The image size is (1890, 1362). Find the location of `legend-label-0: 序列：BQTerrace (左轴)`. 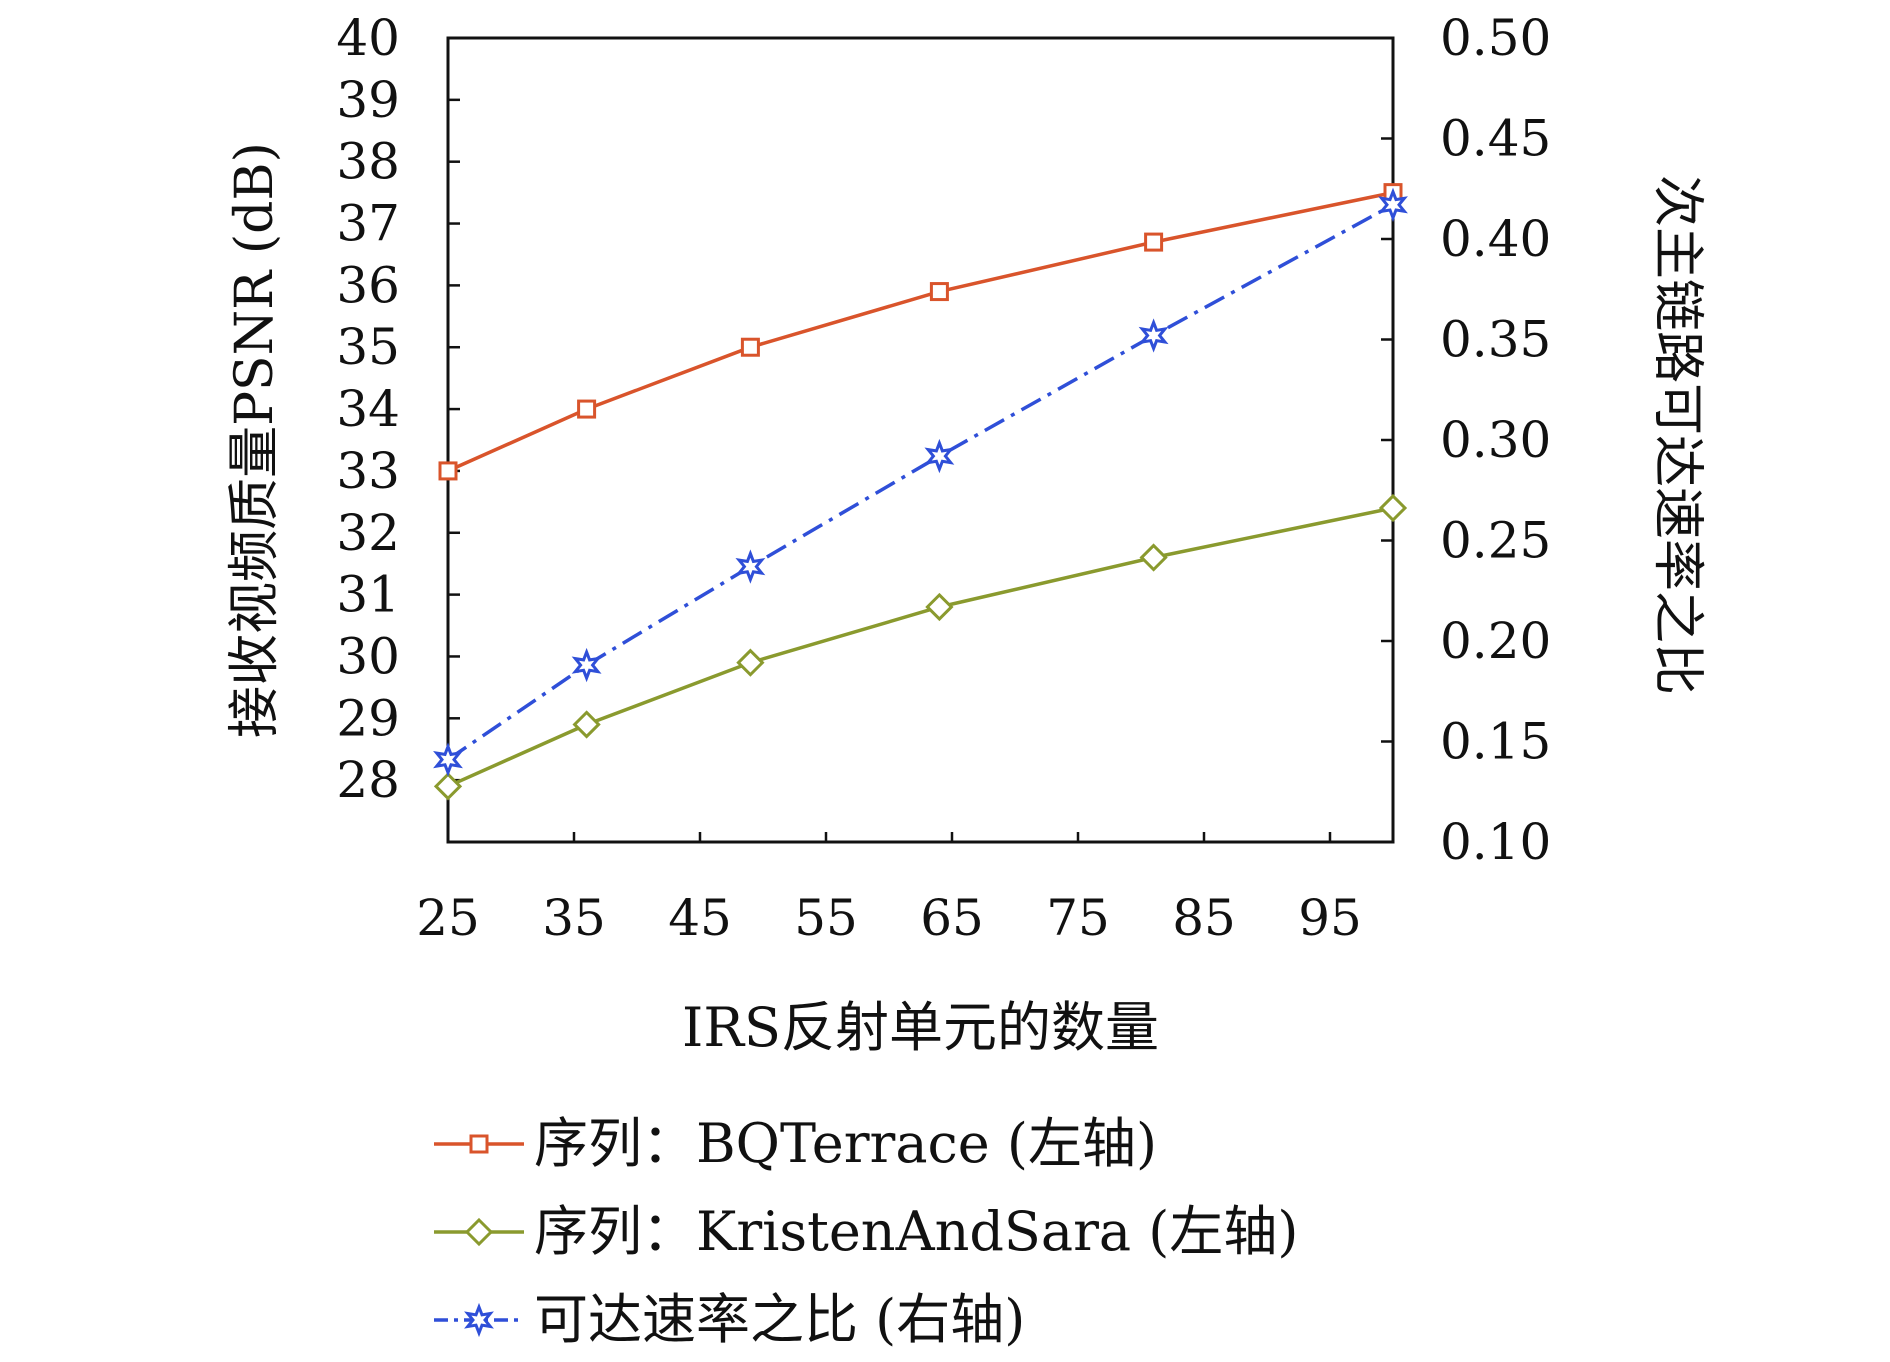

legend-label-0: 序列：BQTerrace (左轴) is located at coordinates (845, 1143).